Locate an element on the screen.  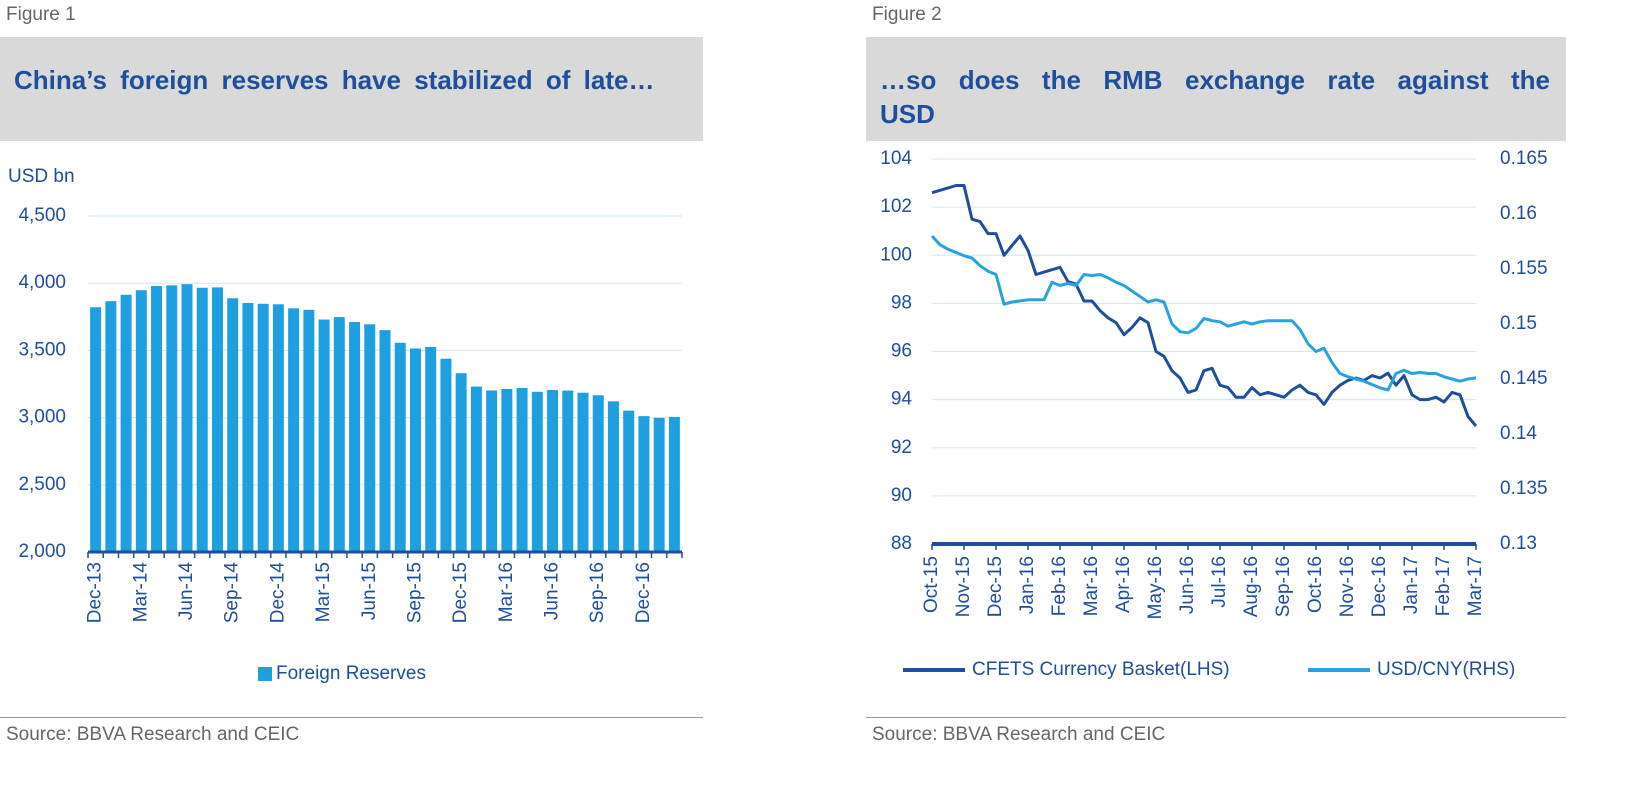
y2-tick-label: 0.15 is located at coordinates (1518, 323).